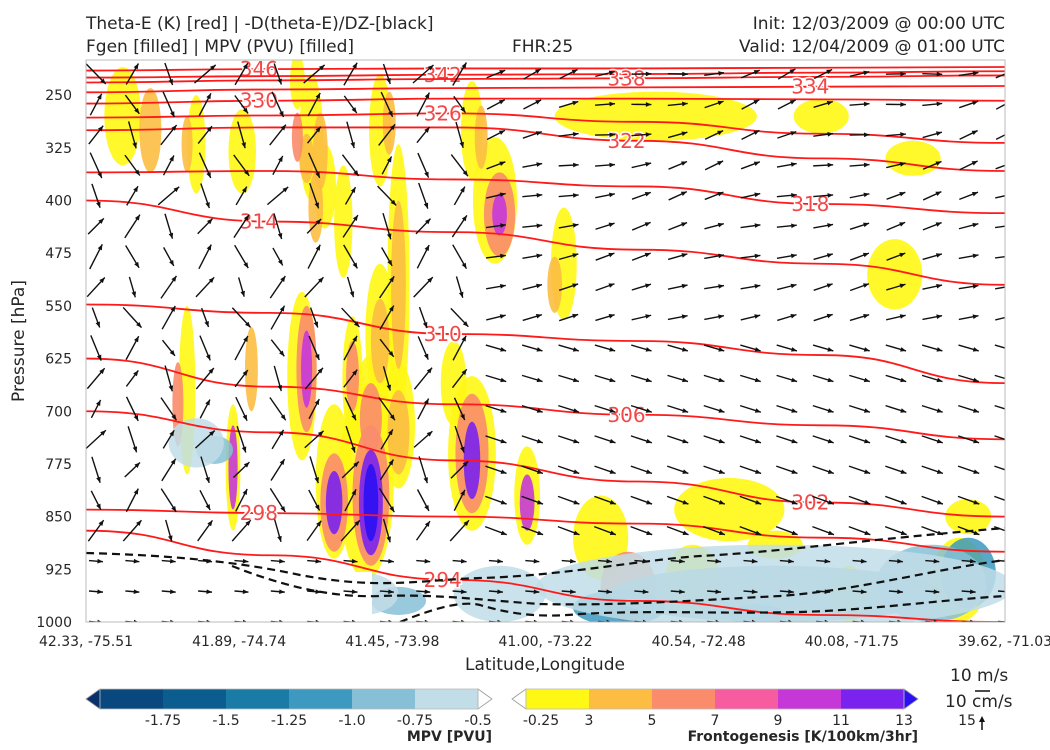  What do you see at coordinates (626, 141) in the screenshot?
I see `theta-e-contour-label: 322` at bounding box center [626, 141].